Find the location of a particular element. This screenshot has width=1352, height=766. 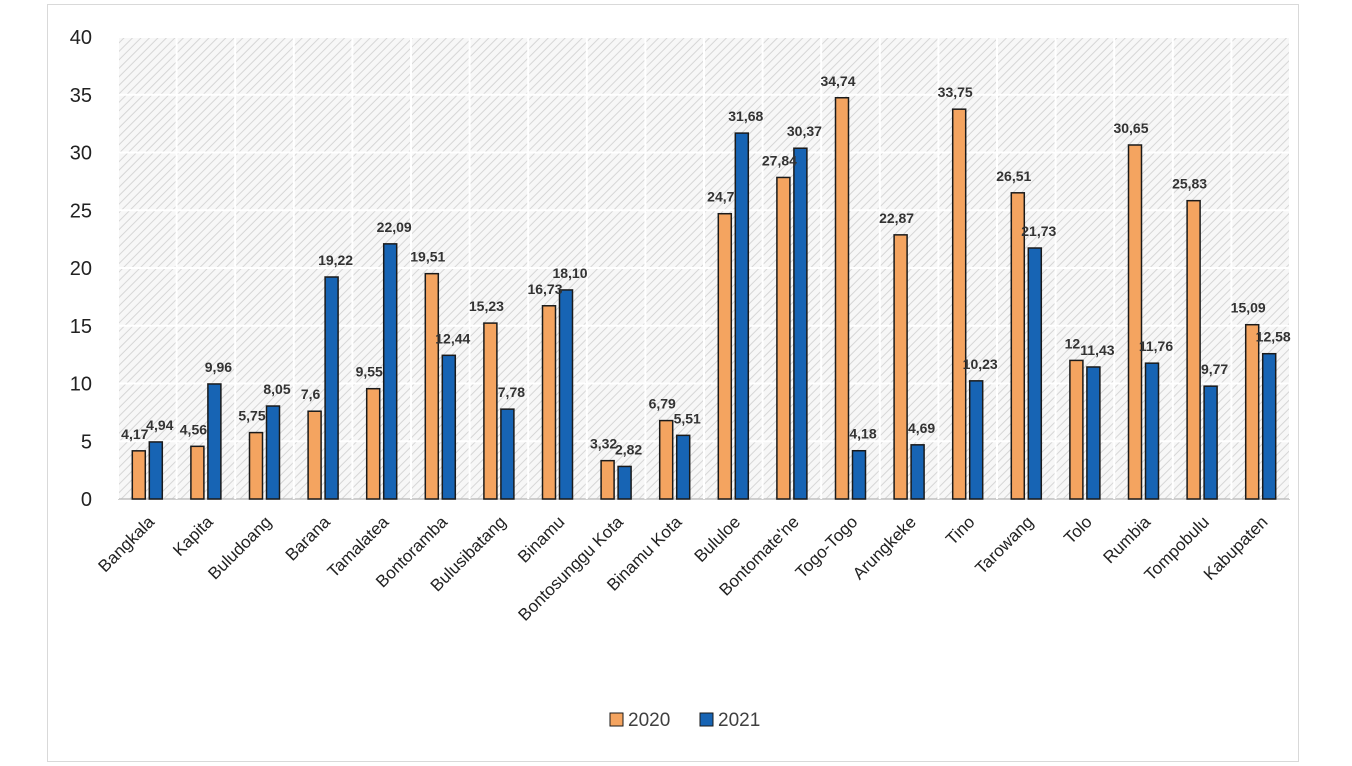

x-tick-label: Arungkeke is located at coordinates (884, 547).